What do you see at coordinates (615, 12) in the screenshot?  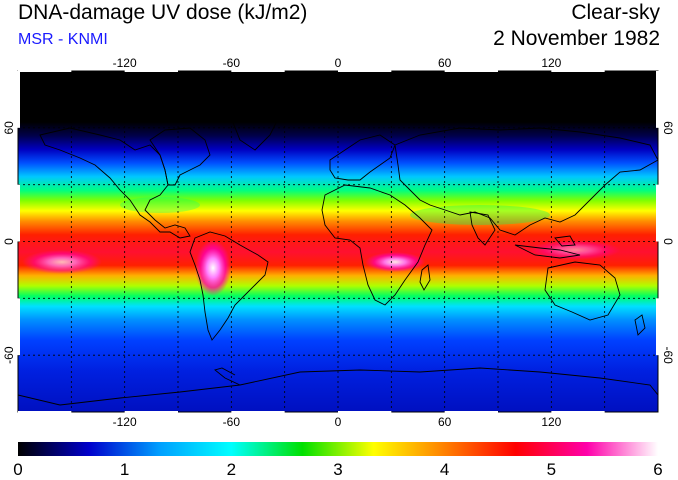 I see `product-label: Clear-sky` at bounding box center [615, 12].